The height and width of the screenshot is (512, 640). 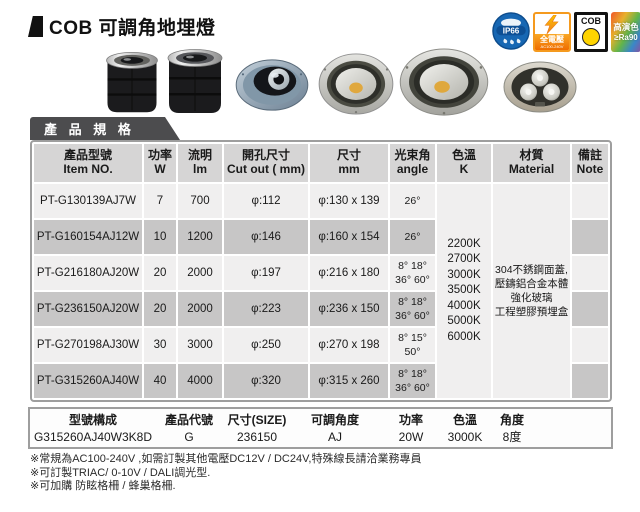 What do you see at coordinates (200, 273) in the screenshot?
I see `cell-lumen-3: 2000` at bounding box center [200, 273].